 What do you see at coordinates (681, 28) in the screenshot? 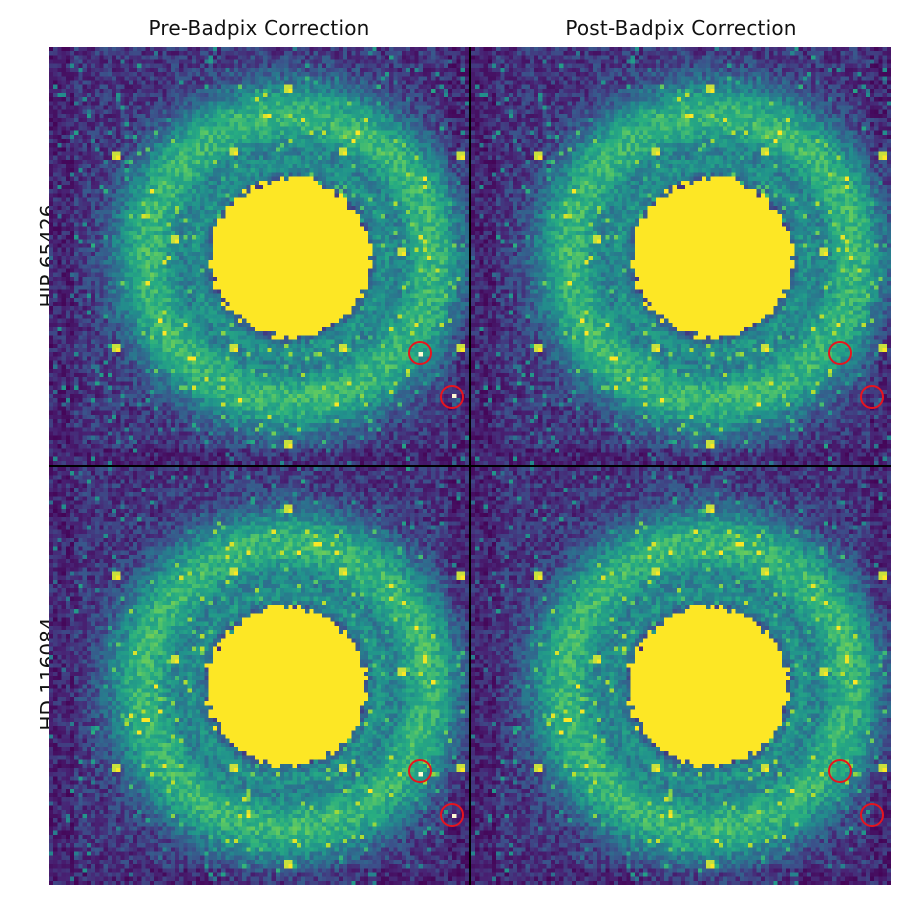
I see `column-title-post: Post-Badpix Correction` at bounding box center [681, 28].